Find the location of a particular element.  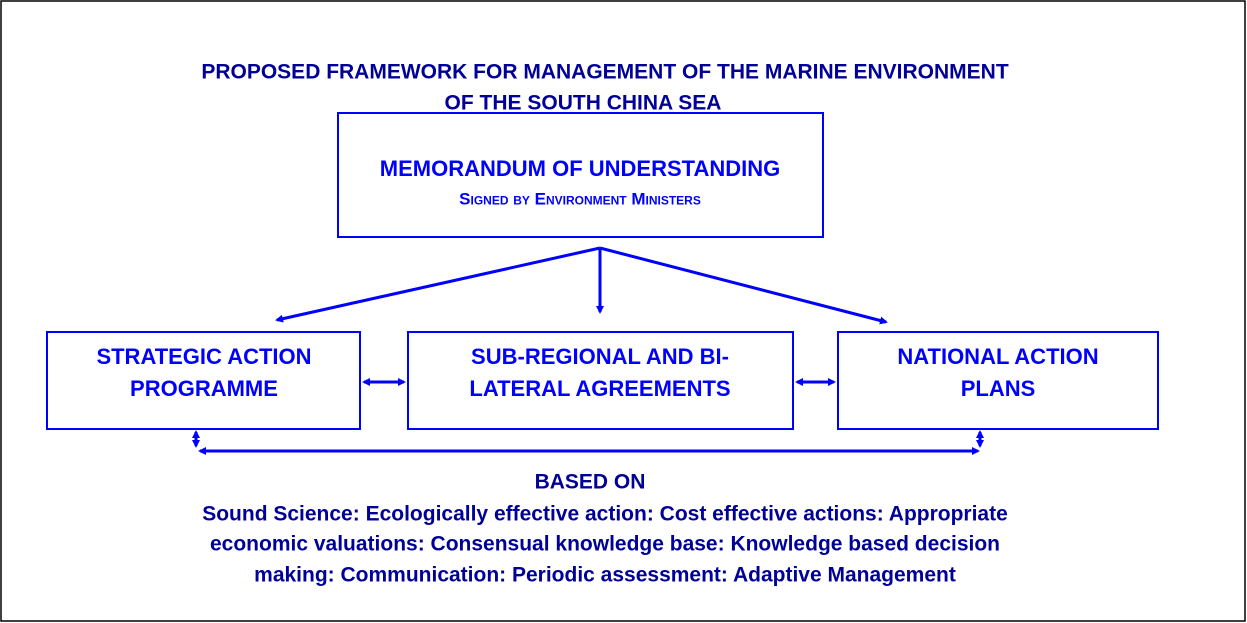

node-label: MEMORANDUM OF UNDERSTANDING is located at coordinates (580, 168).